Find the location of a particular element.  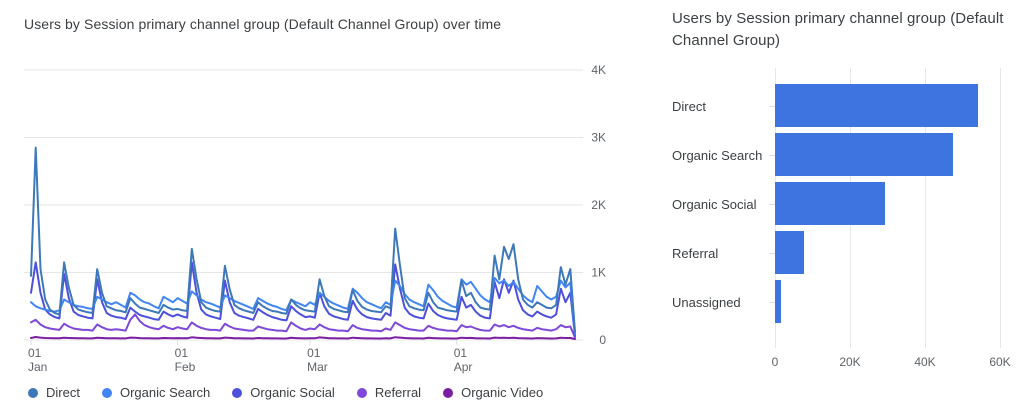

x-axis-label-month: Feb is located at coordinates (185, 367).